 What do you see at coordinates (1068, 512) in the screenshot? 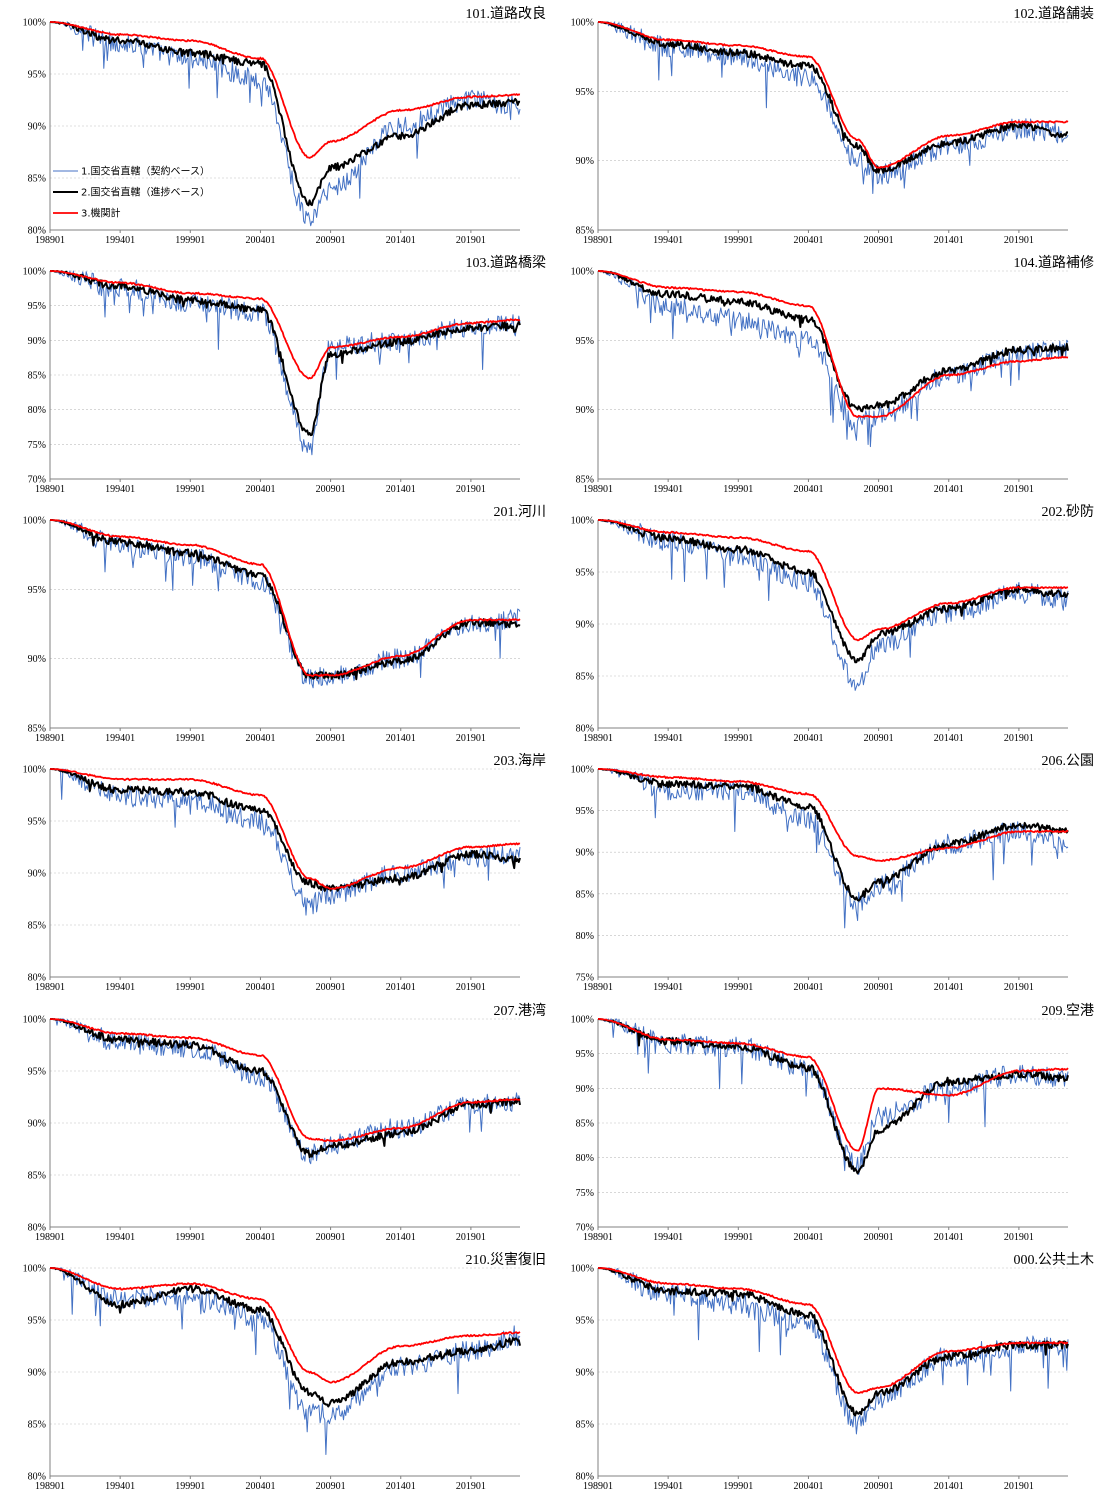
I see `chart-title: 202.砂防` at bounding box center [1068, 512].